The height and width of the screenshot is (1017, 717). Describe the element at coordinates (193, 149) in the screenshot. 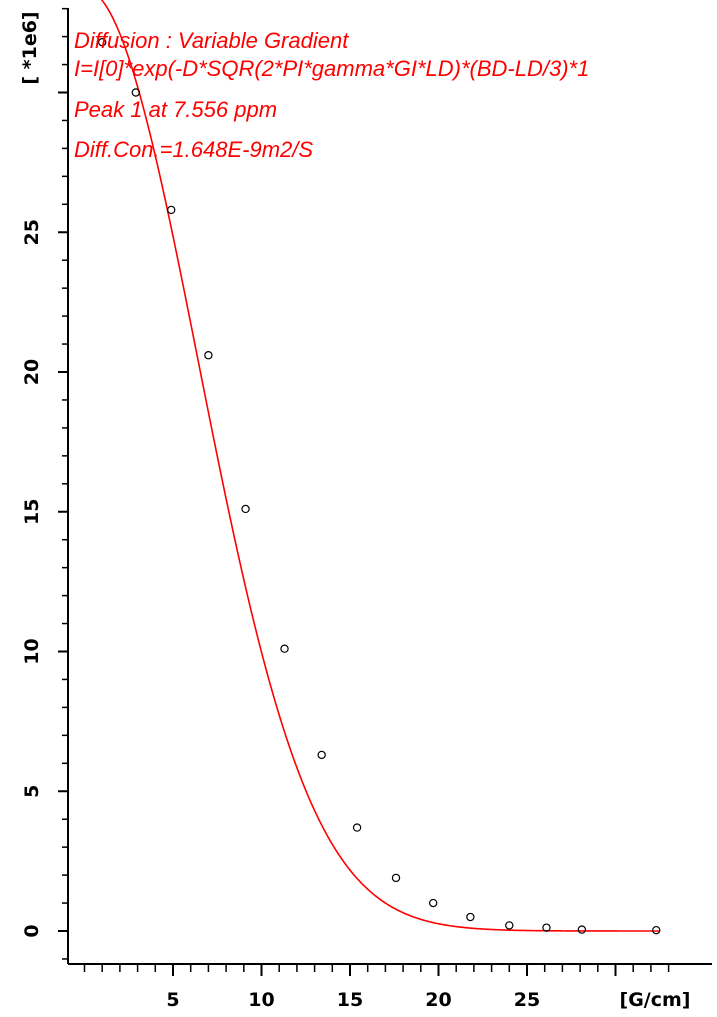

I see `annotation-line: Diff.Con.=1.648E-9m2/S` at that location.